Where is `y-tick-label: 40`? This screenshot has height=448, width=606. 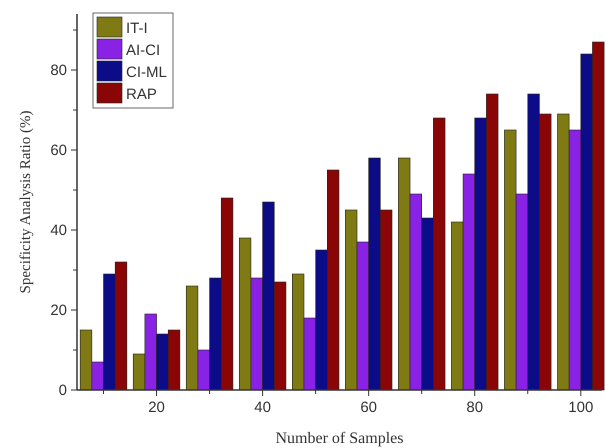 y-tick-label: 40 is located at coordinates (58, 230).